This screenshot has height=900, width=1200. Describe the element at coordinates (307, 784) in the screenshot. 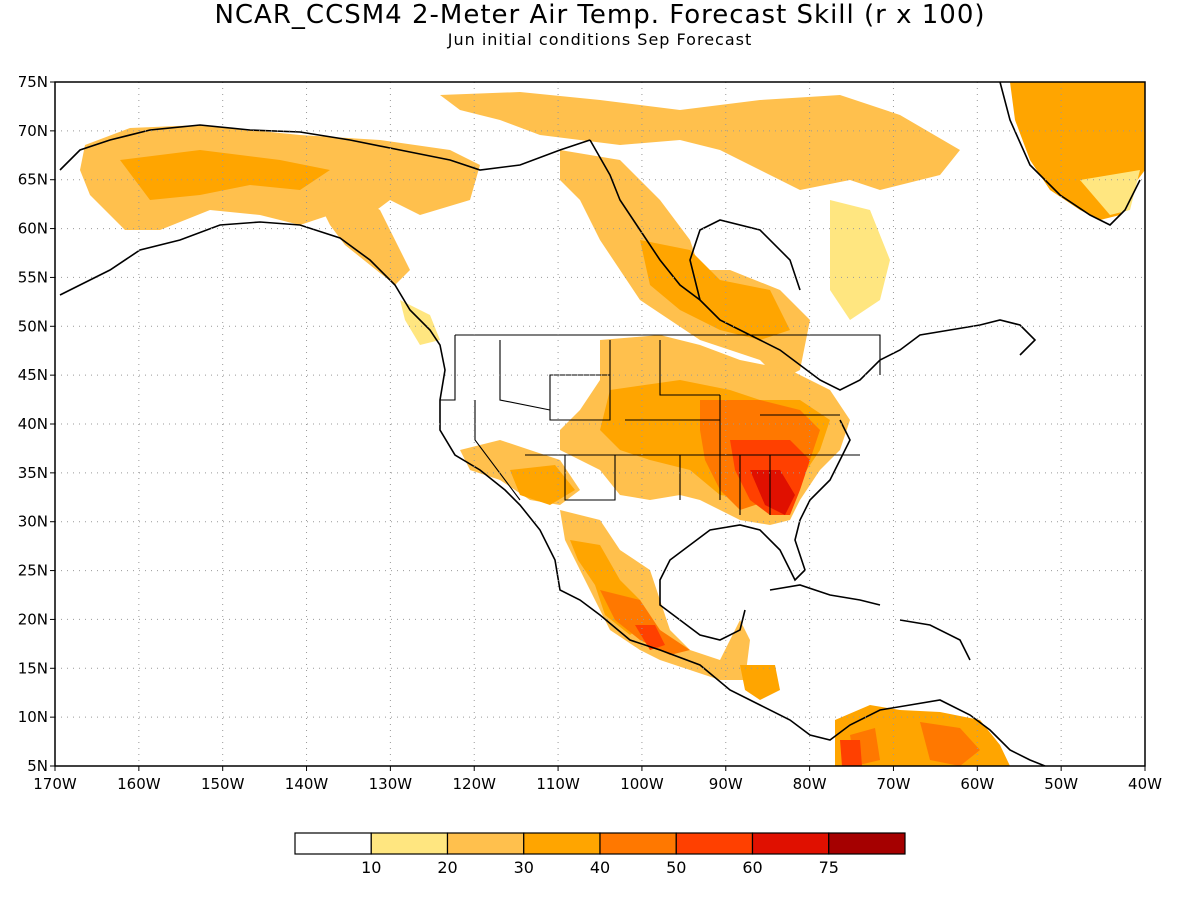

I see `lon-tick-label: 140W` at that location.